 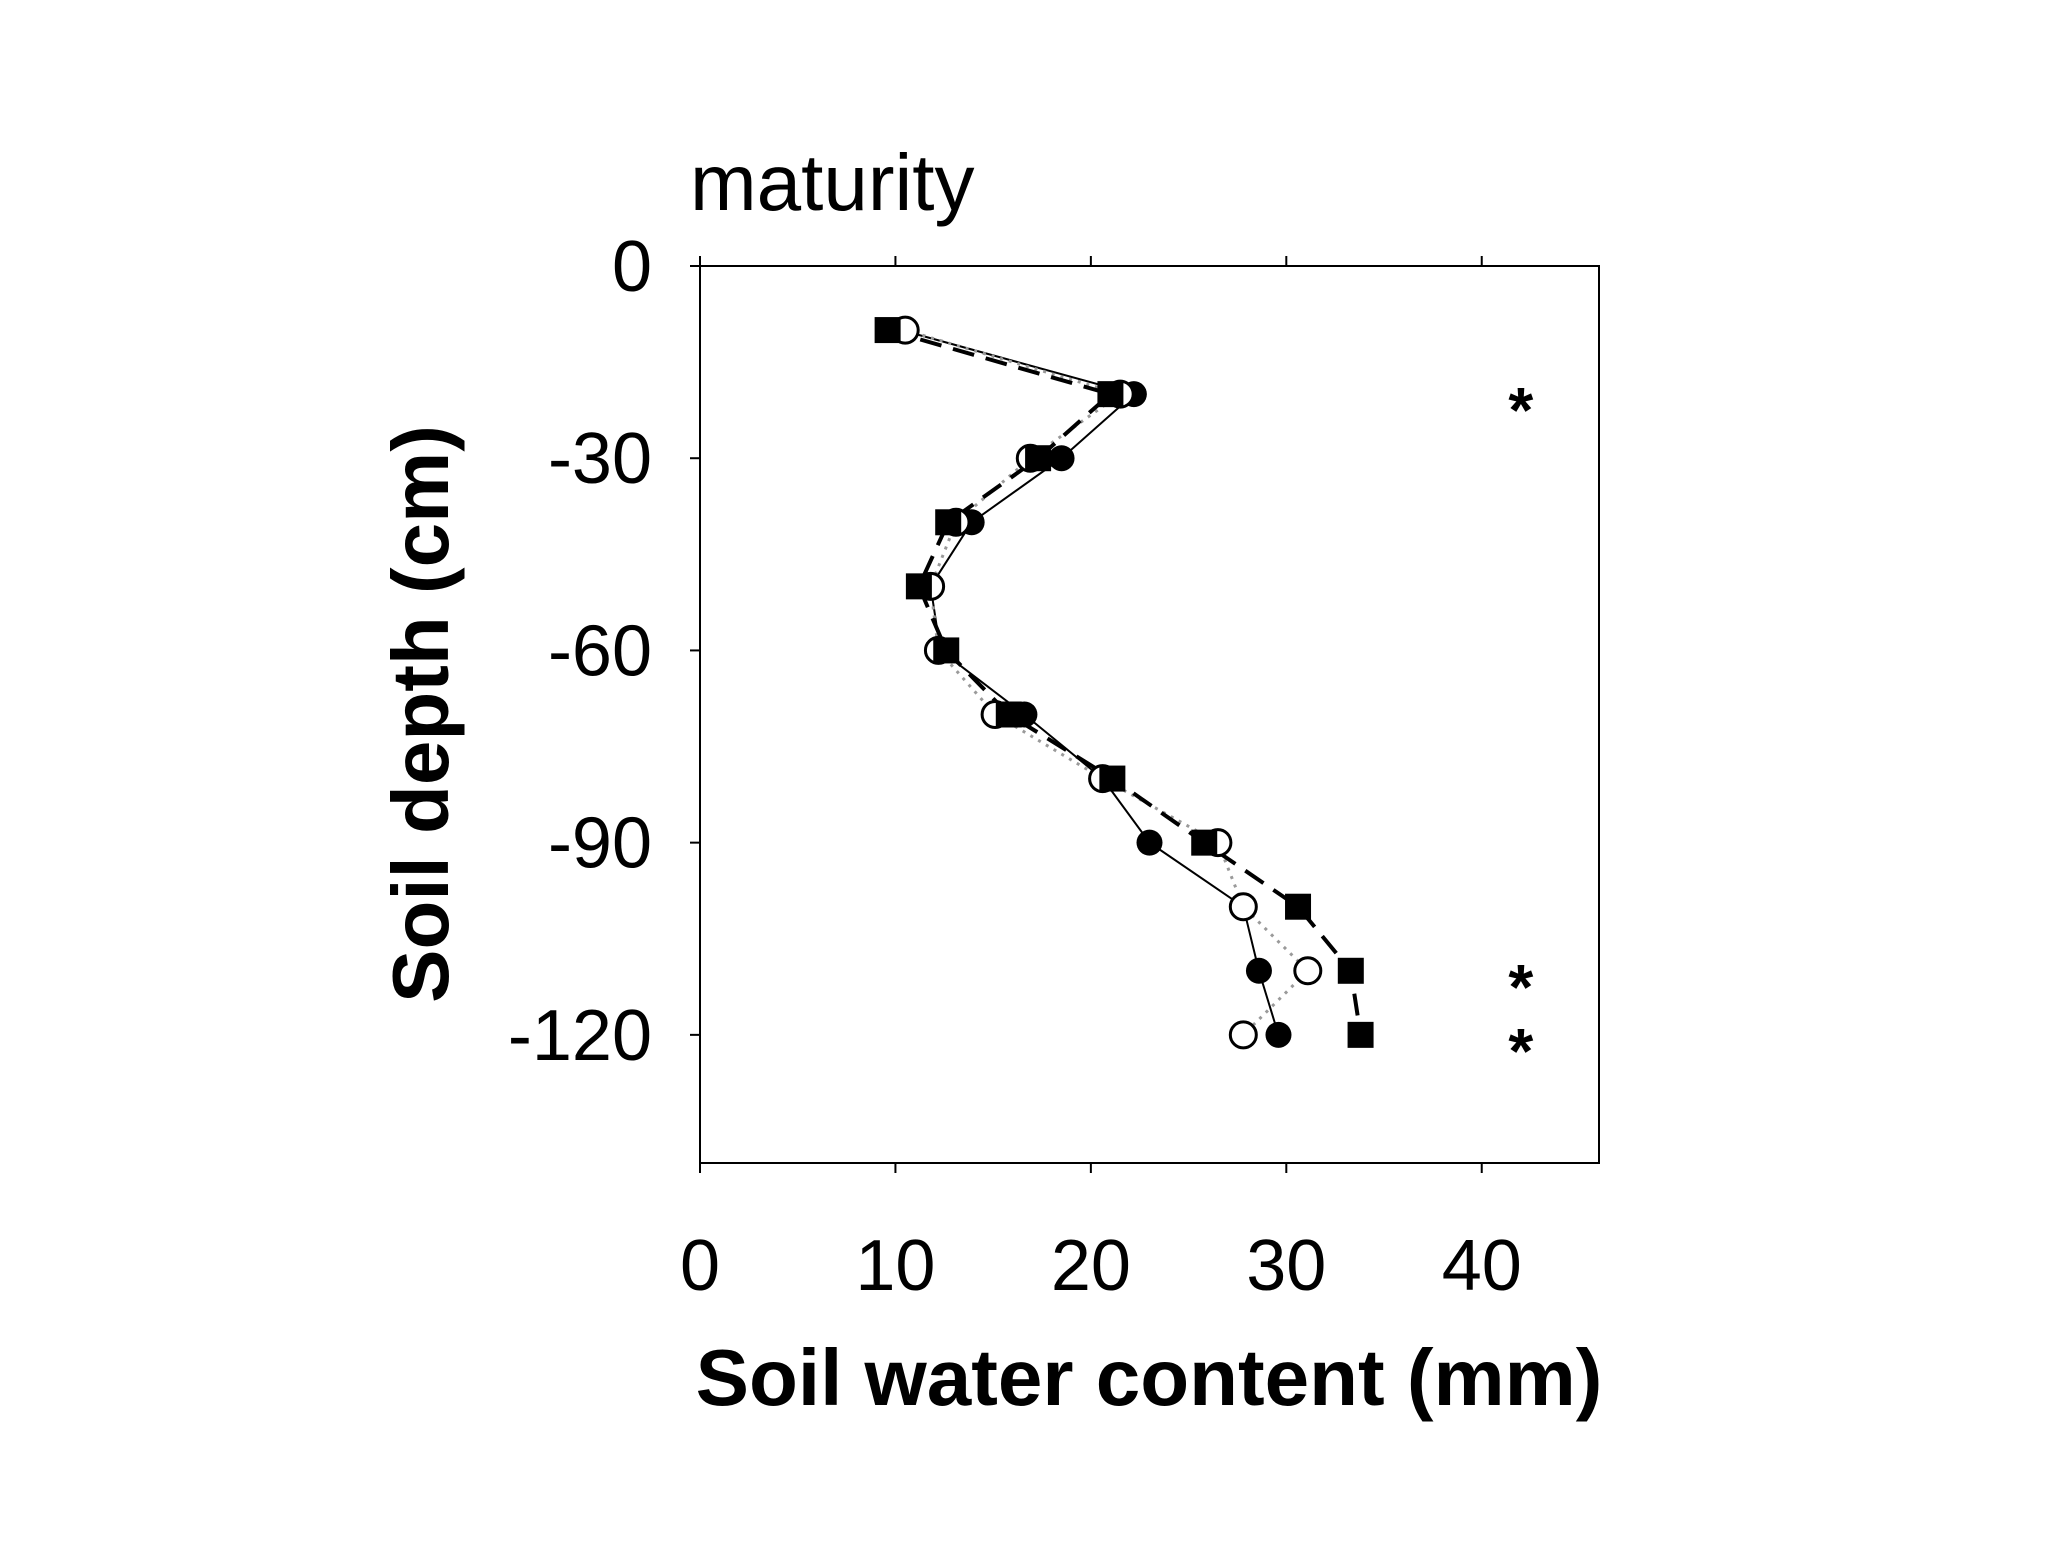 I want to click on y-axis-ticks: 0 -30 -60 -90 -120, so click(x=604, y=651).